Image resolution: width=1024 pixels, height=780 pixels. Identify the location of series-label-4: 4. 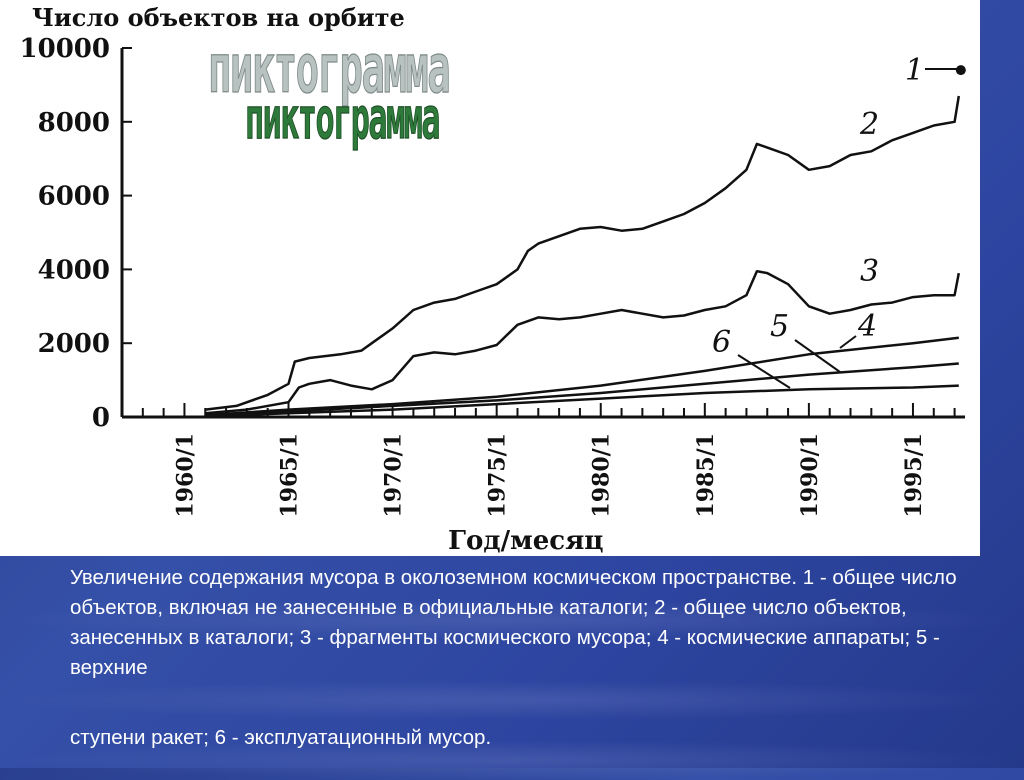
(867, 326).